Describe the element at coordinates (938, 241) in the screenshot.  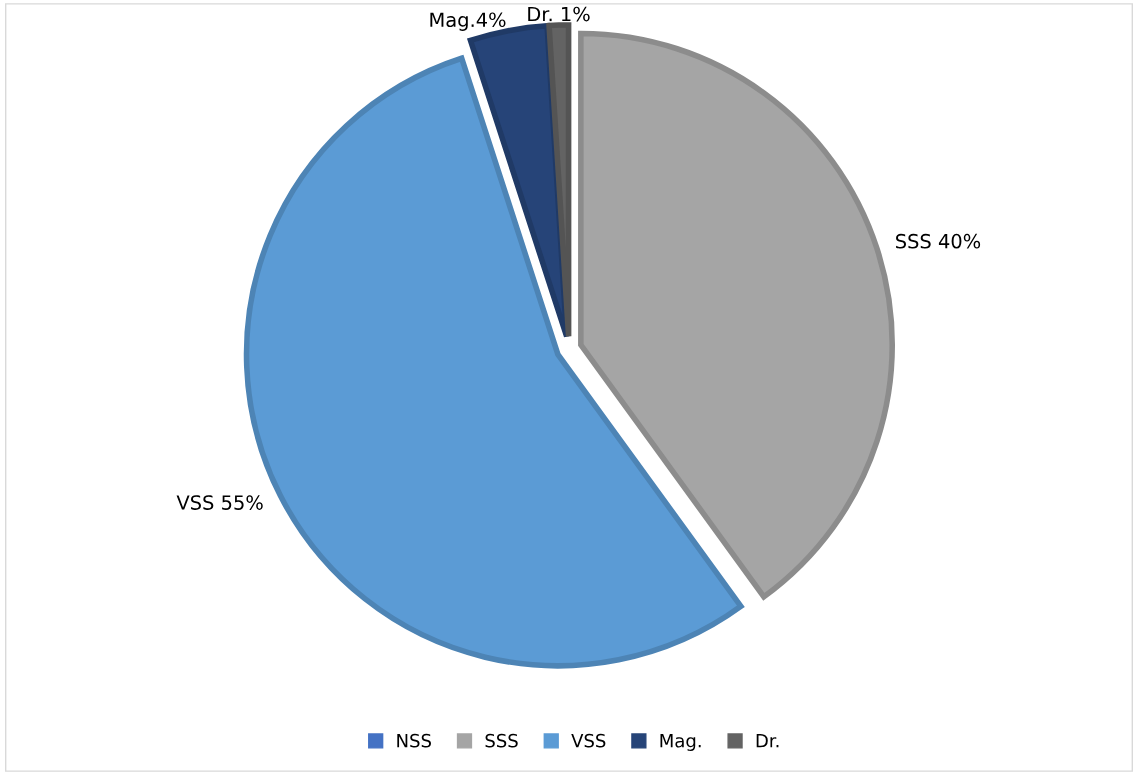
I see `data-label: SSS 40%` at that location.